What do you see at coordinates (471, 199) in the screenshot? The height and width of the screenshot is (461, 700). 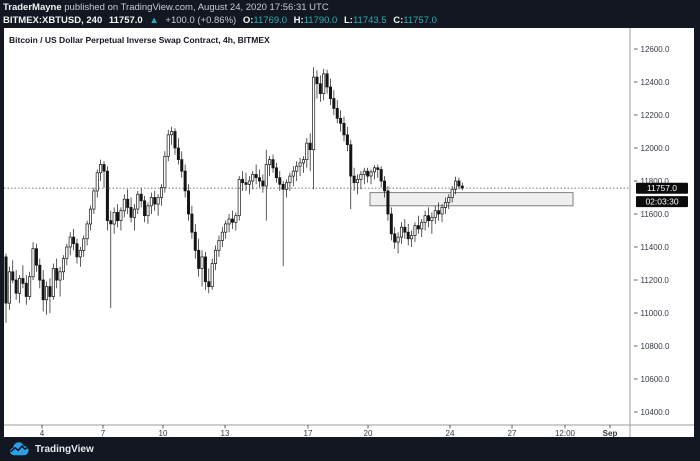 I see `supply-zone-rectangle` at bounding box center [471, 199].